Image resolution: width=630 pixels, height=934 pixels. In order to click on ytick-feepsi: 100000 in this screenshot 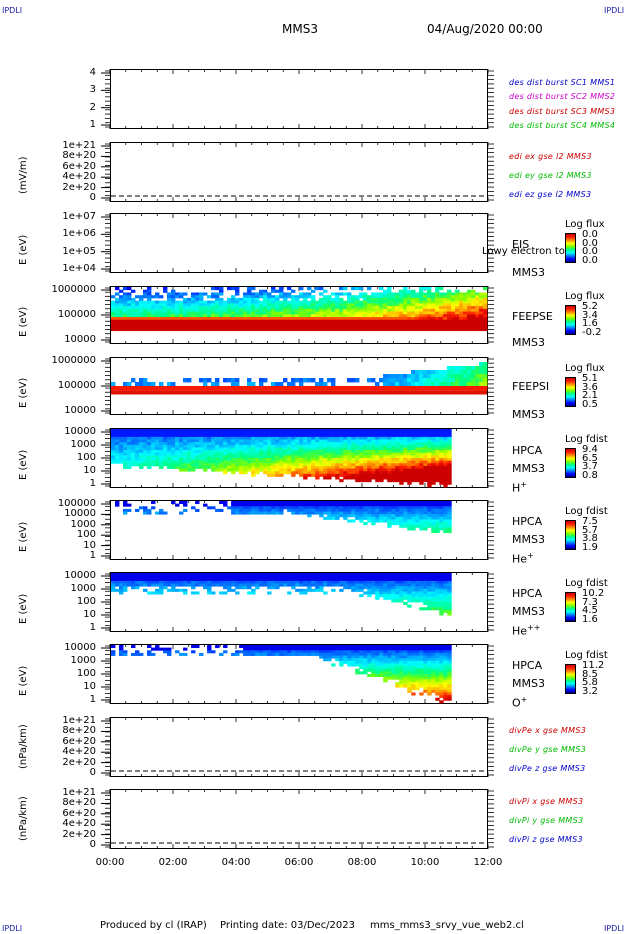, I will do `click(76, 385)`.